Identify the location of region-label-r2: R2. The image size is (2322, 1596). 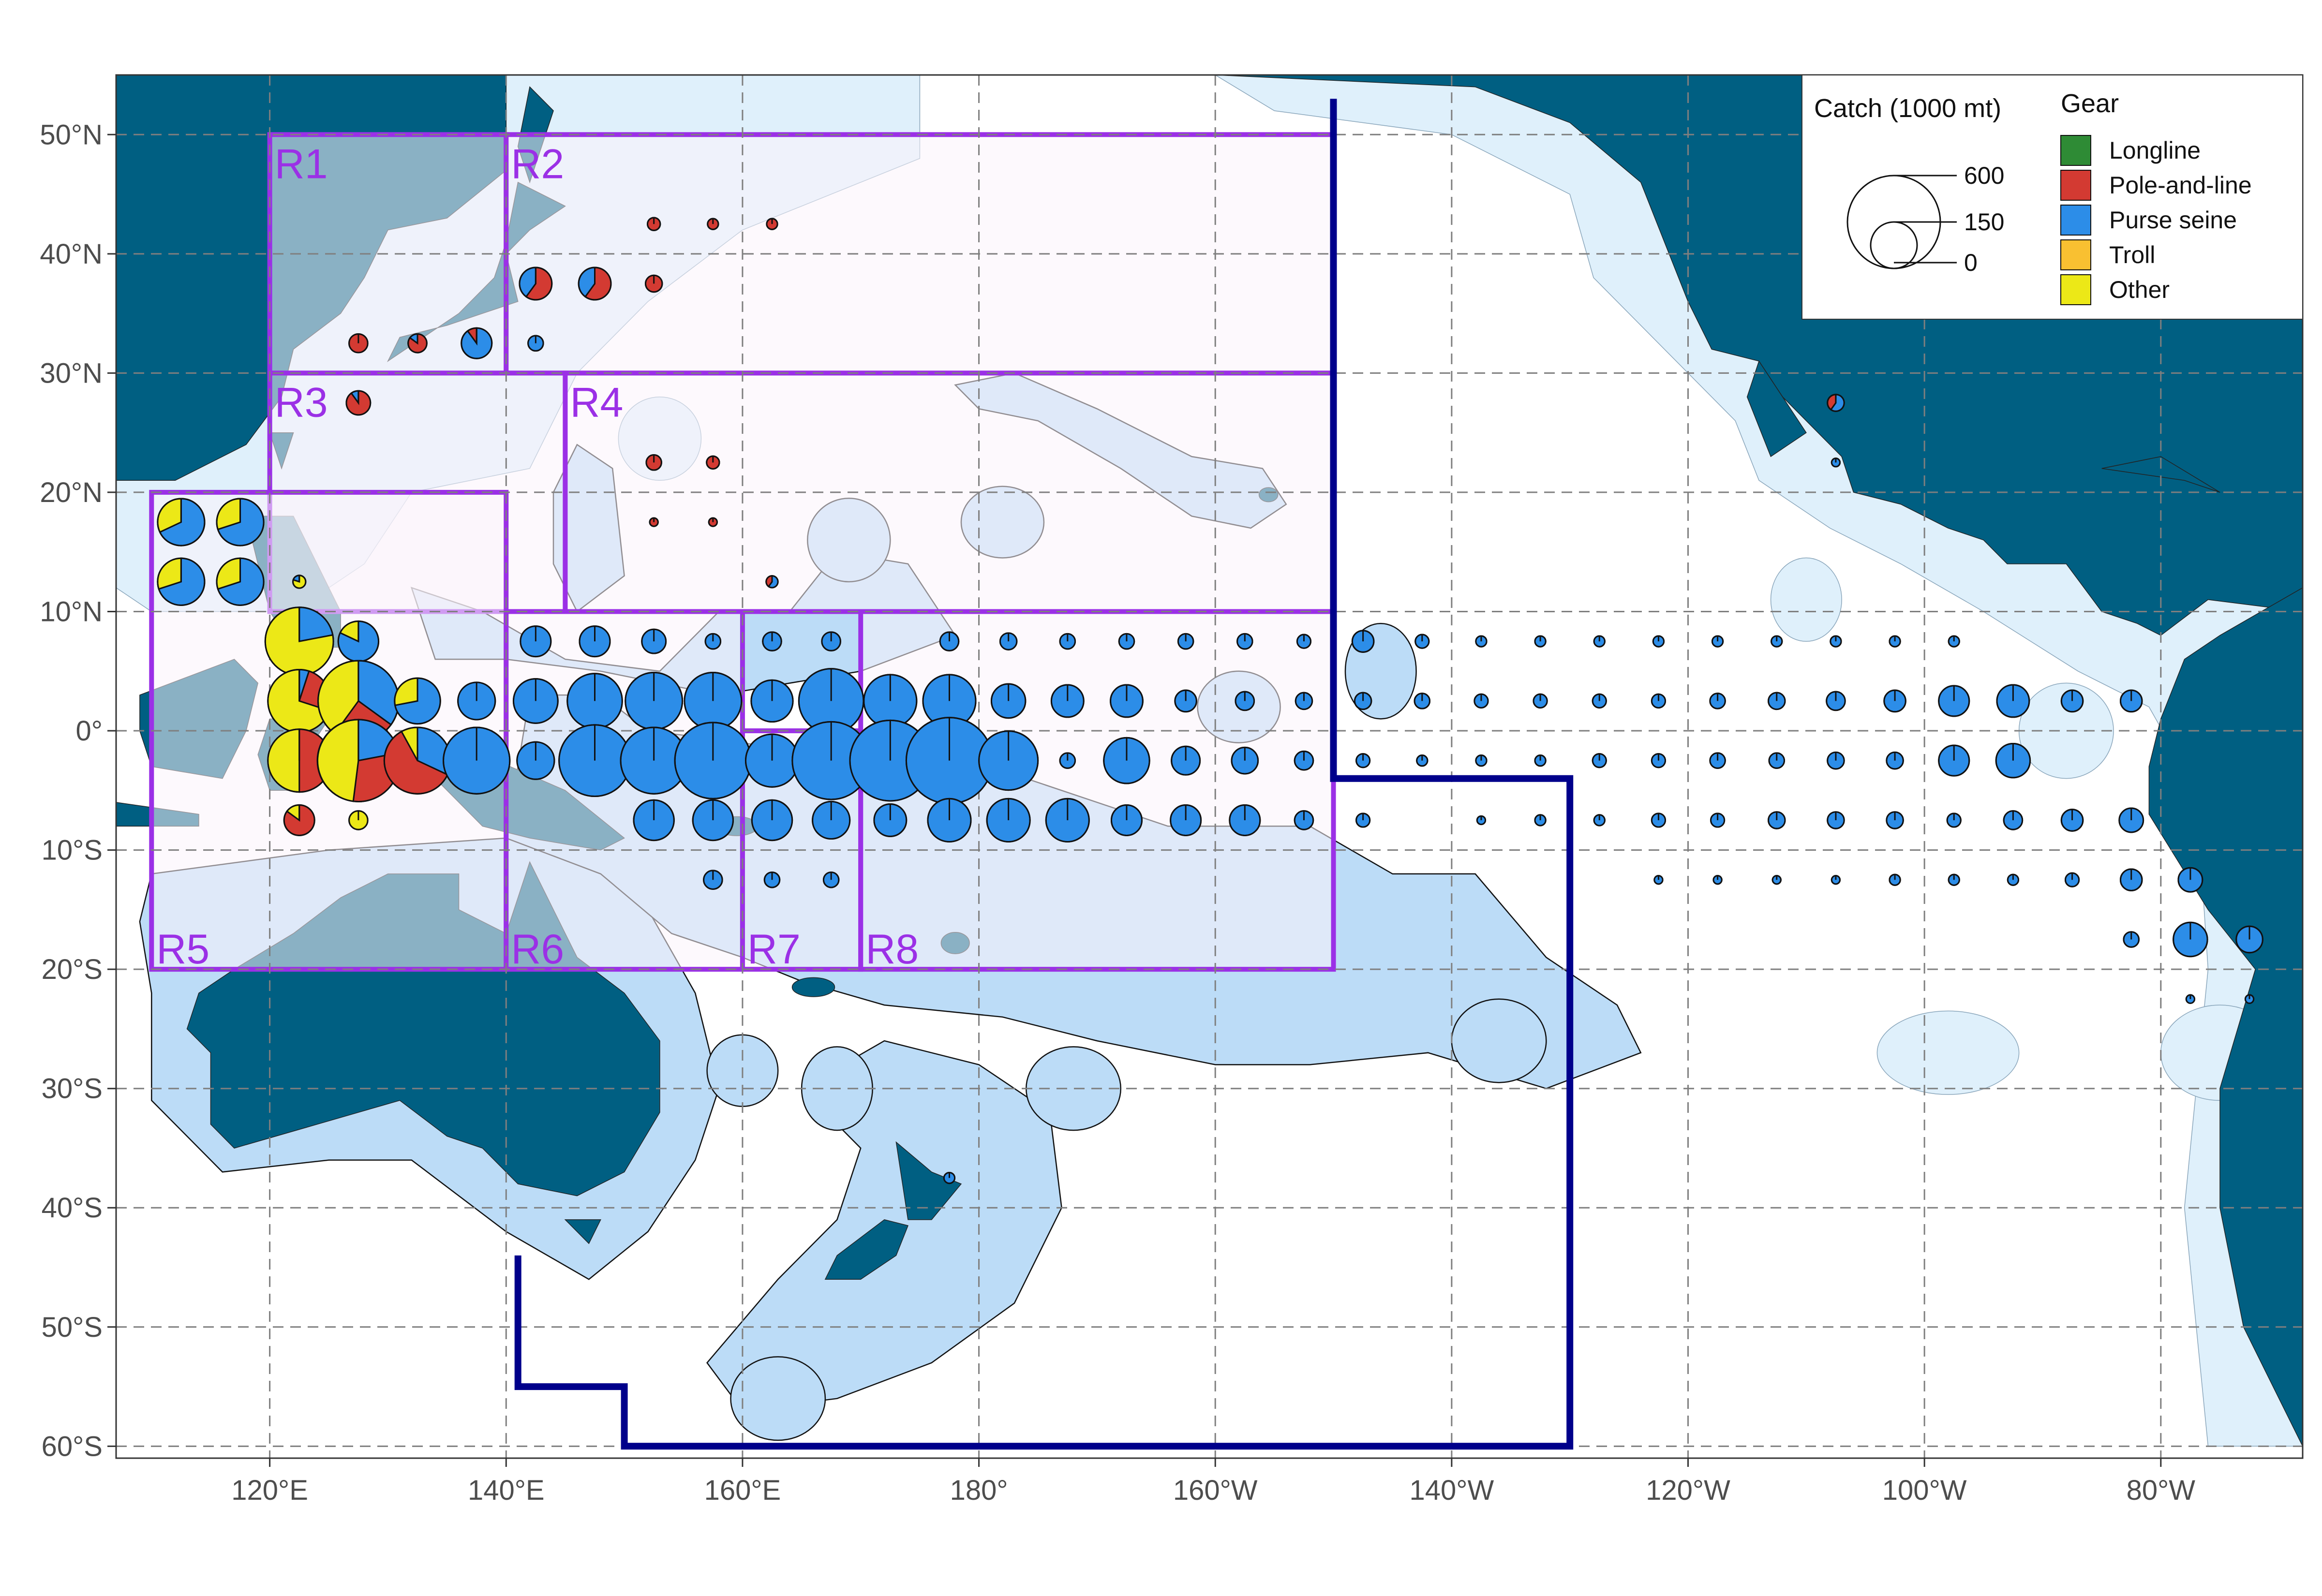
(537, 164).